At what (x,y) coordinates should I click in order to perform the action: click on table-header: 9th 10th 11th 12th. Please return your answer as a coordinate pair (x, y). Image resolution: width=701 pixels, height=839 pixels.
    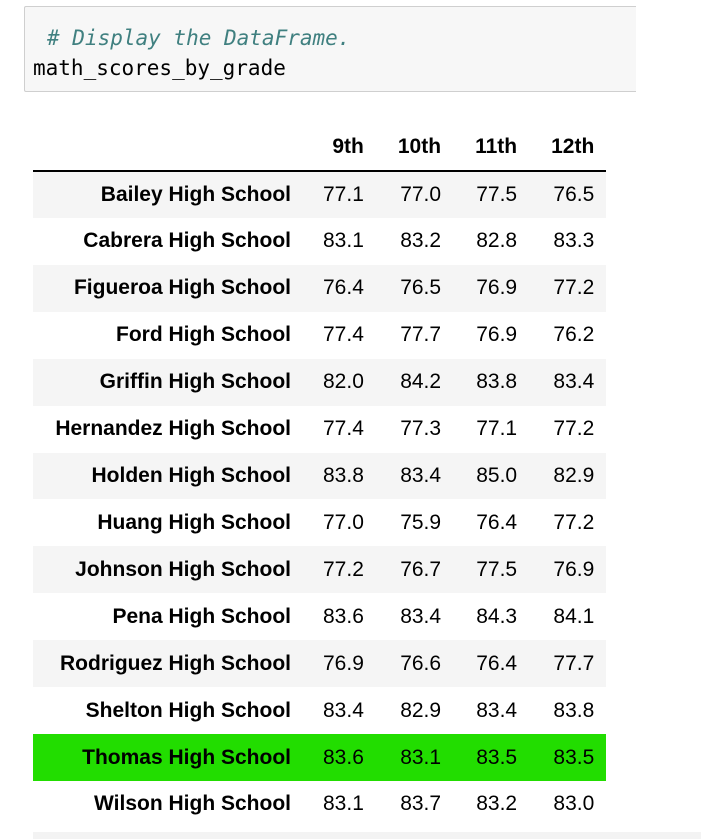
    Looking at the image, I should click on (320, 148).